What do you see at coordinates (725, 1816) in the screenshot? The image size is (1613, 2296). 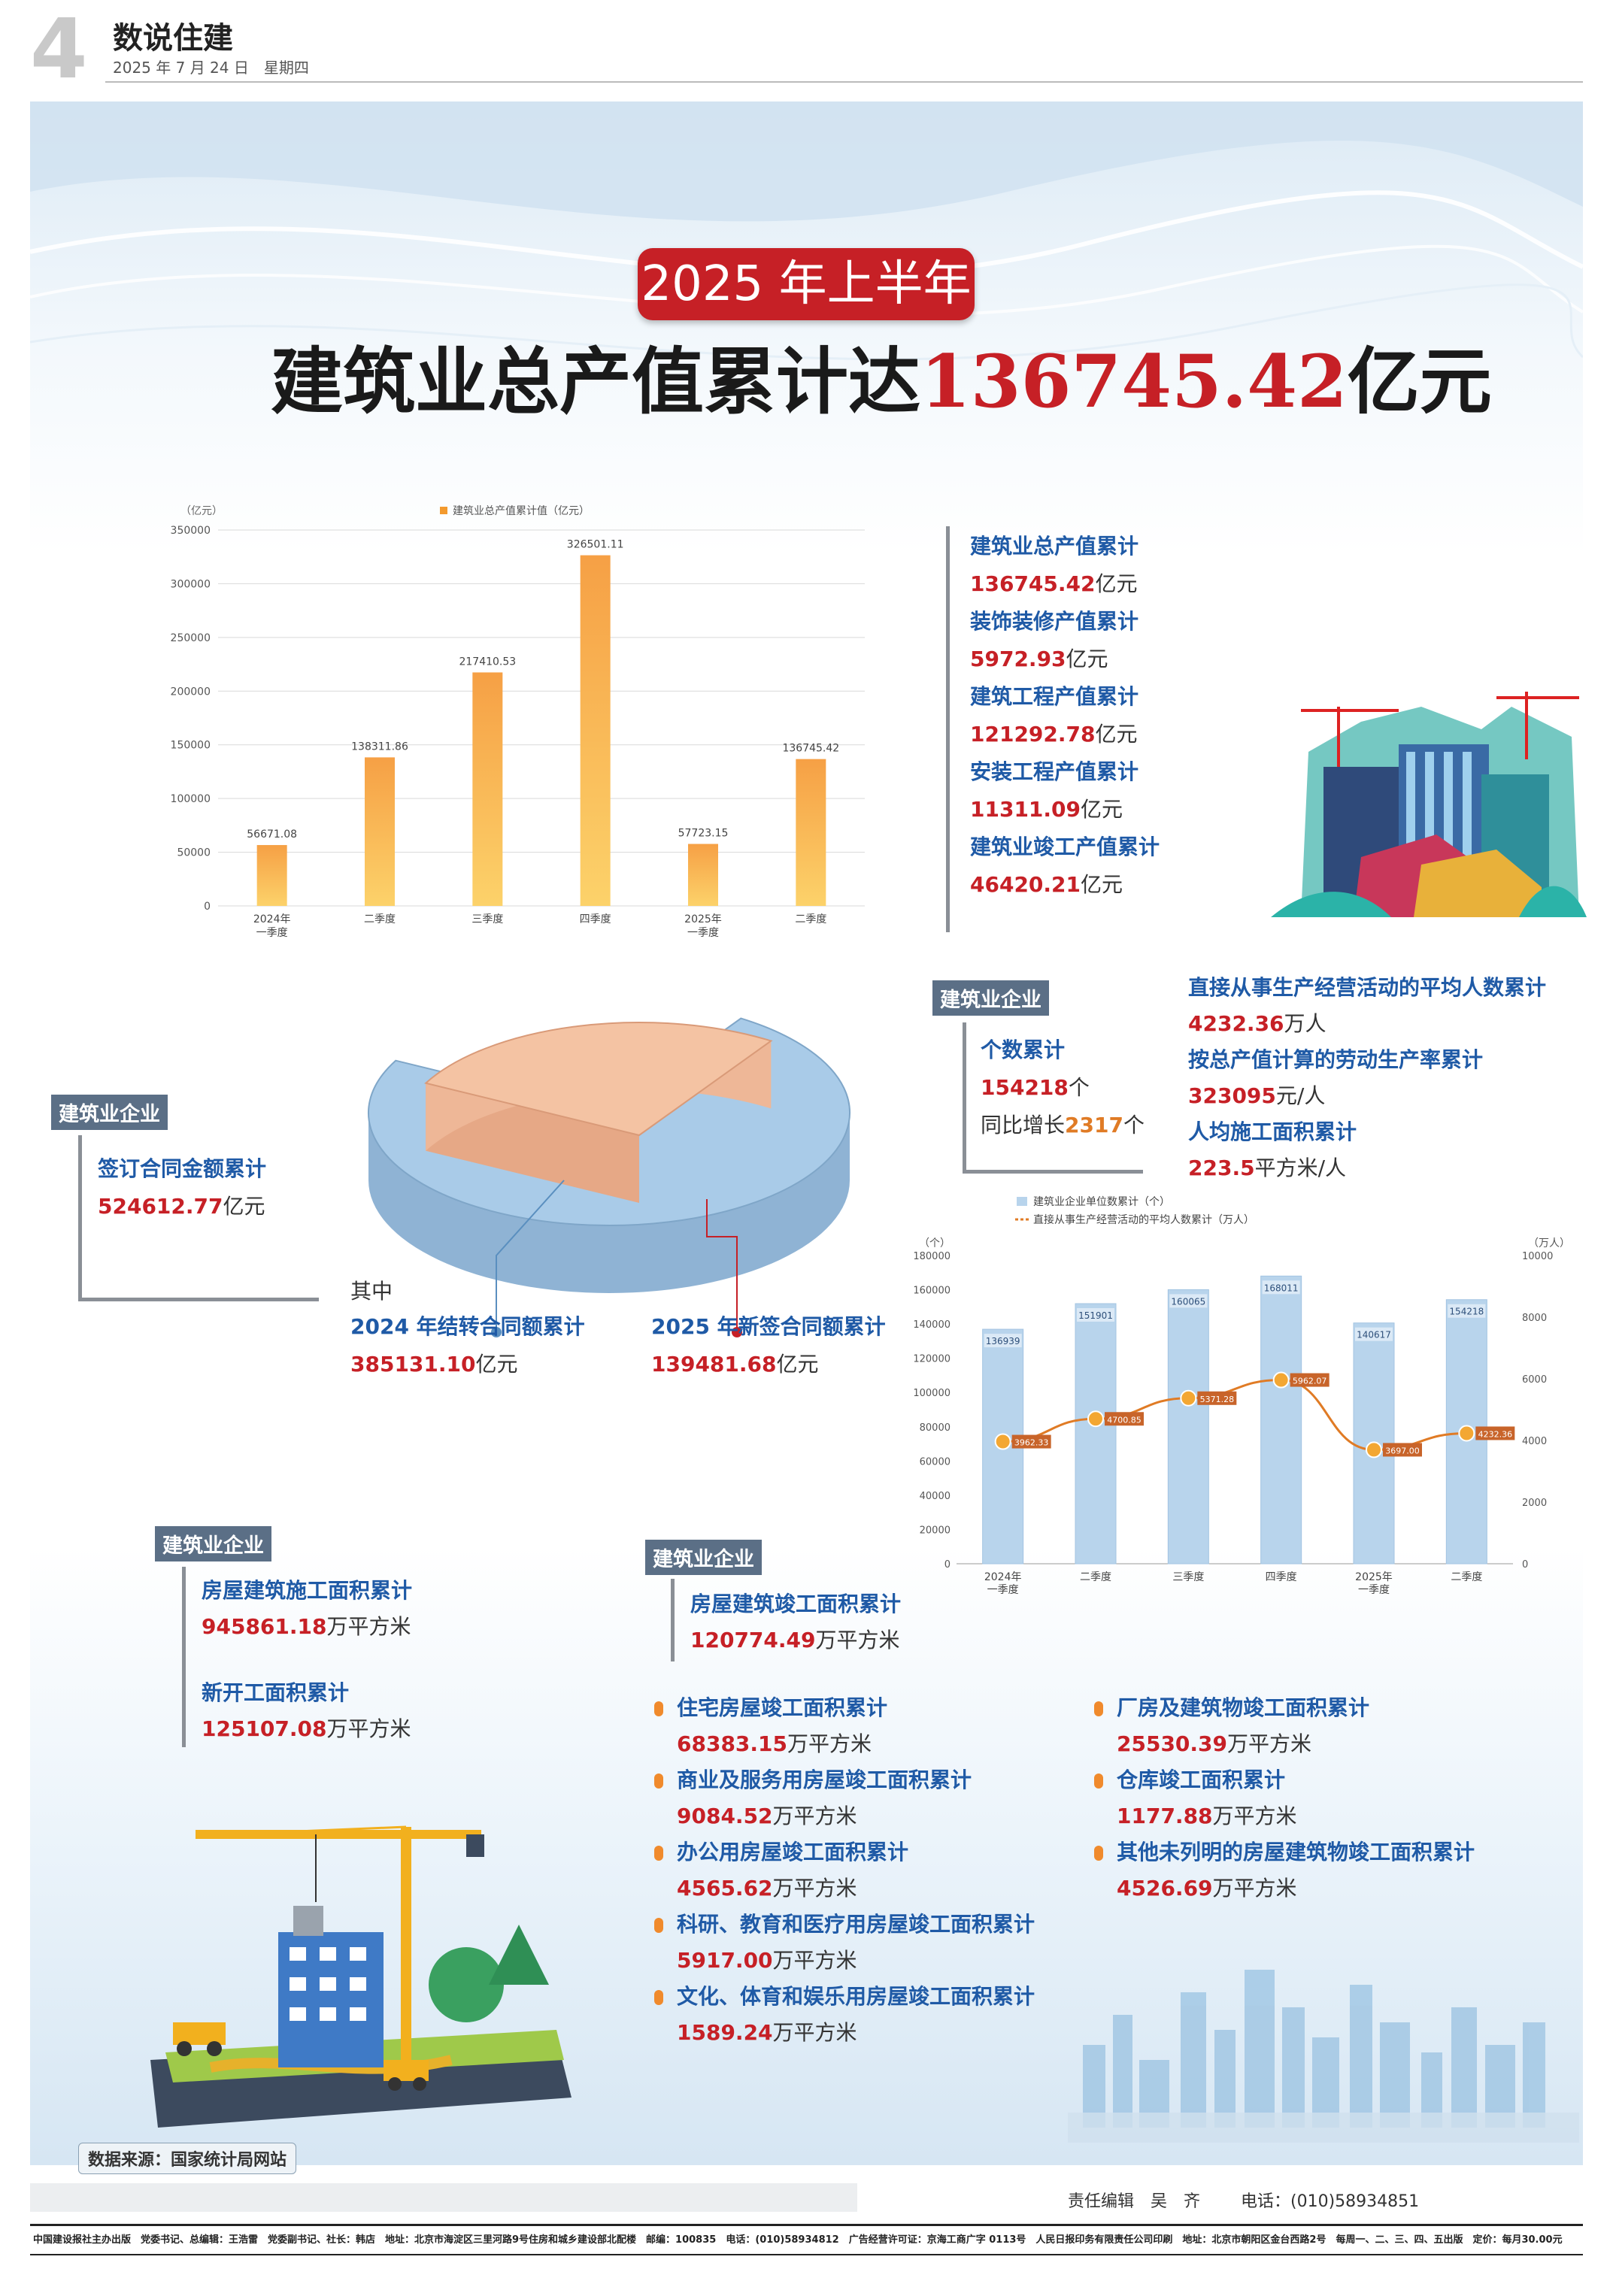 I see `completed-left-value: 9084.52` at bounding box center [725, 1816].